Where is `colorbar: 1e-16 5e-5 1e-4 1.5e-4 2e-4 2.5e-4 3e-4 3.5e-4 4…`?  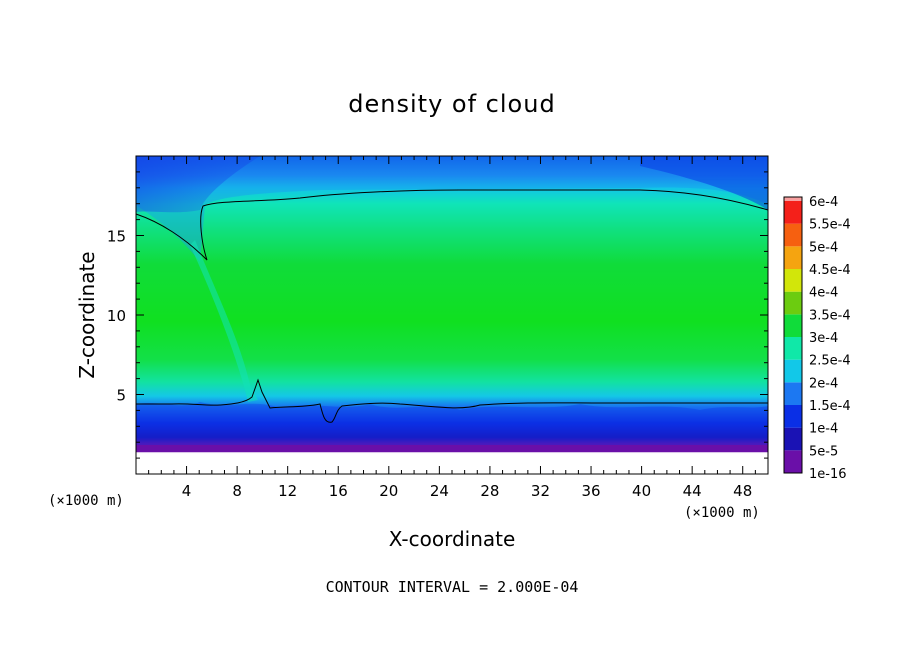 colorbar: 1e-16 5e-5 1e-4 1.5e-4 2e-4 2.5e-4 3e-4 3.5e-4 4… is located at coordinates (817, 338).